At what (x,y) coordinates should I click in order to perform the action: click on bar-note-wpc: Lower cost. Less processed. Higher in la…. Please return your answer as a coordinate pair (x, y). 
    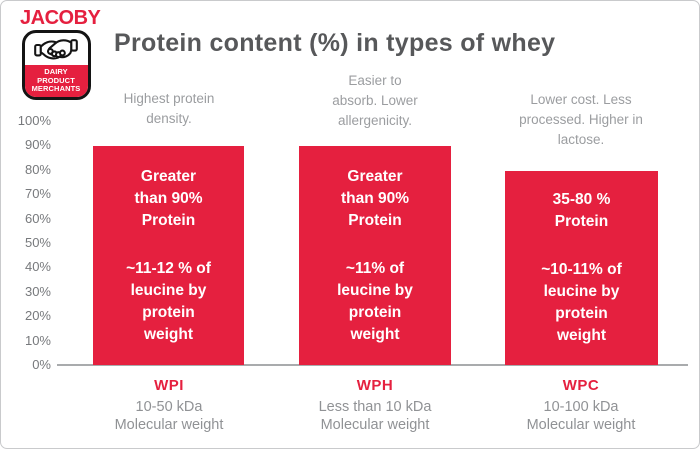
    Looking at the image, I should click on (581, 119).